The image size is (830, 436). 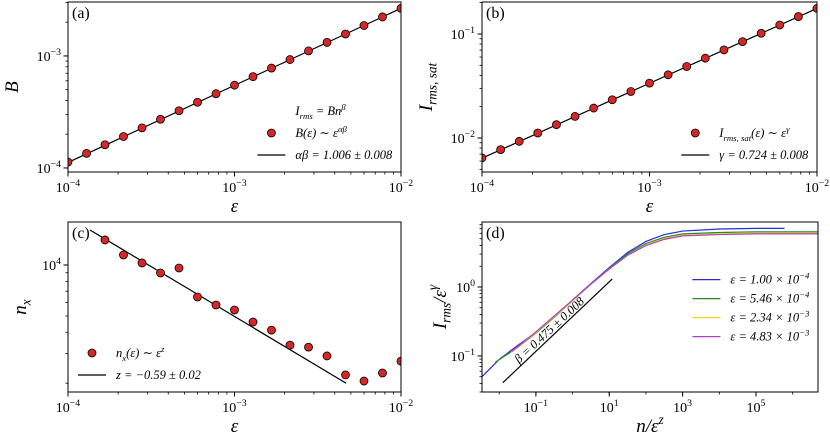 I want to click on annotation: β = 0.475 ± 0.008, so click(x=549, y=330).